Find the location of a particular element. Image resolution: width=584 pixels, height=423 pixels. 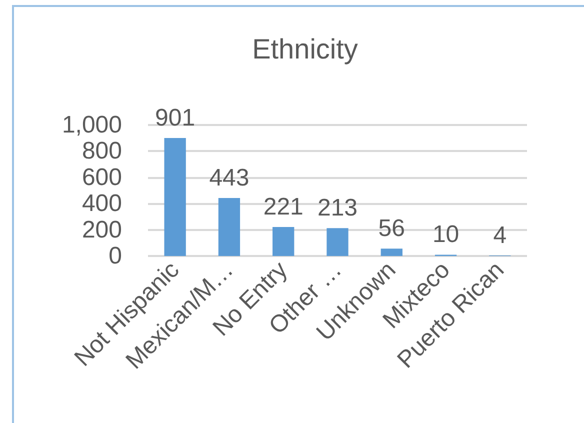

y-tick-label: 600 is located at coordinates (102, 177).